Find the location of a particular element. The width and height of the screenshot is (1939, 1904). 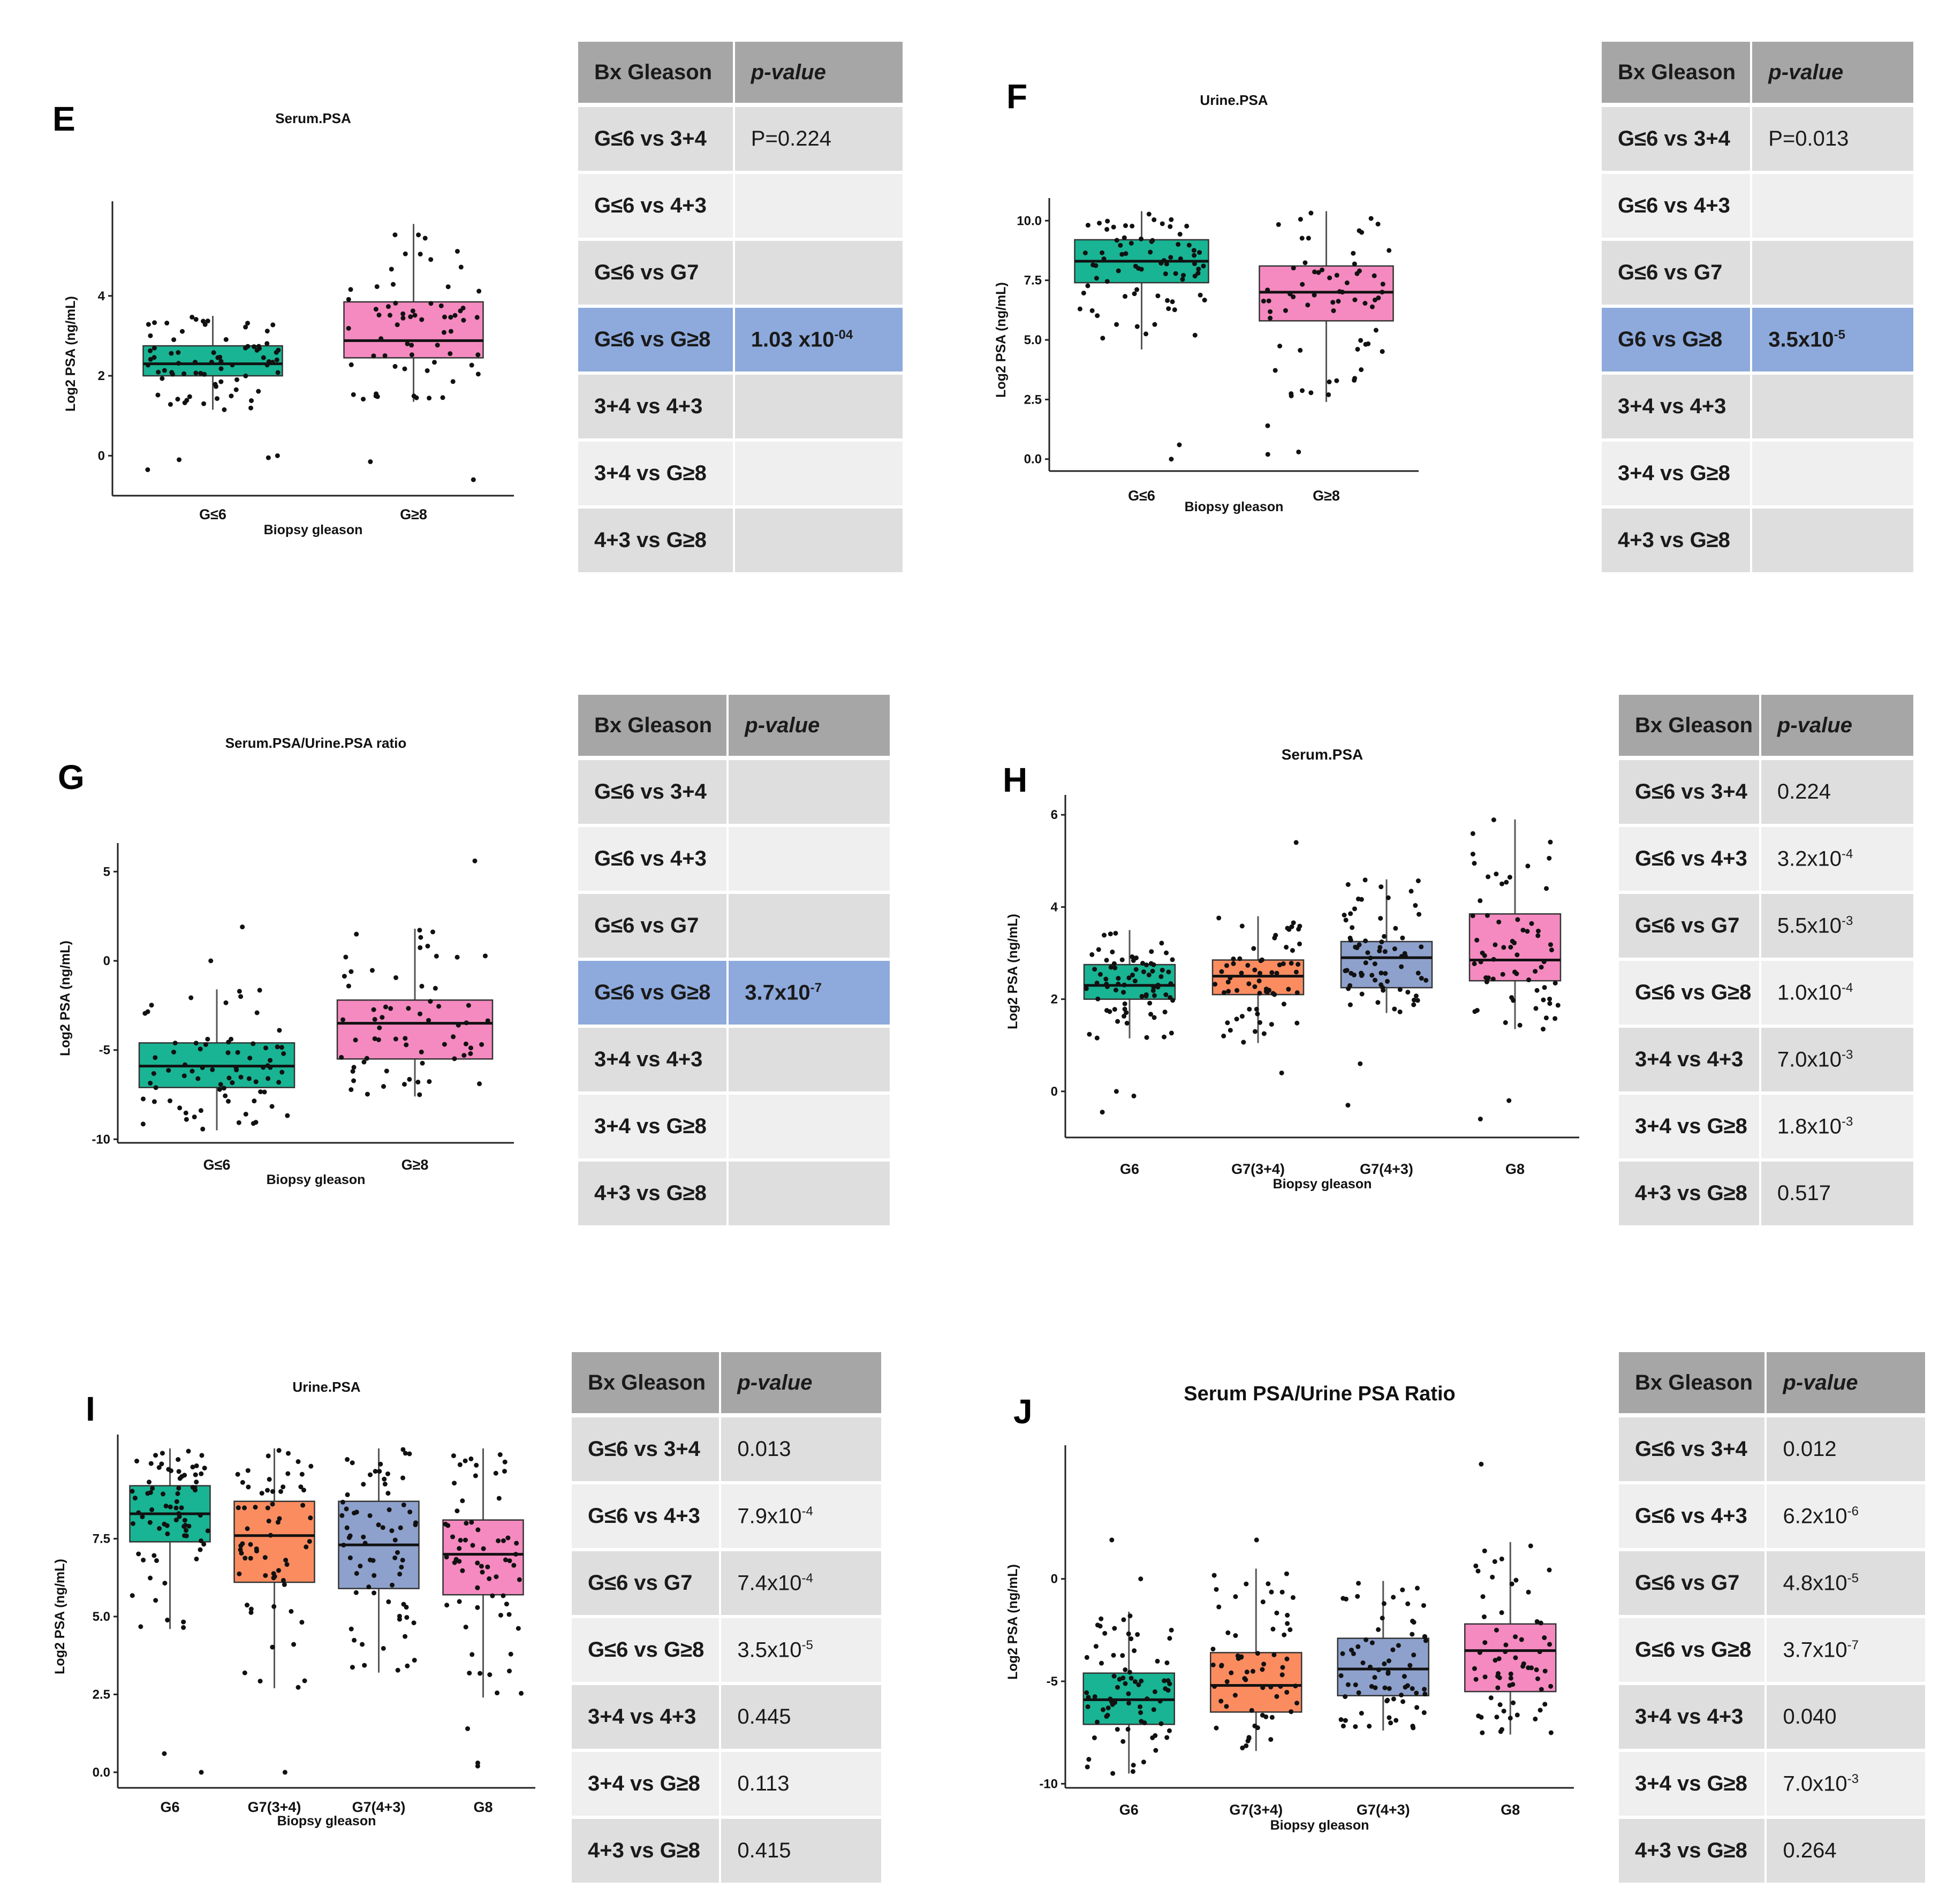

table-row: G≤6 vs 4+3 7.9x10⁻⁴ is located at coordinates (728, 1517).